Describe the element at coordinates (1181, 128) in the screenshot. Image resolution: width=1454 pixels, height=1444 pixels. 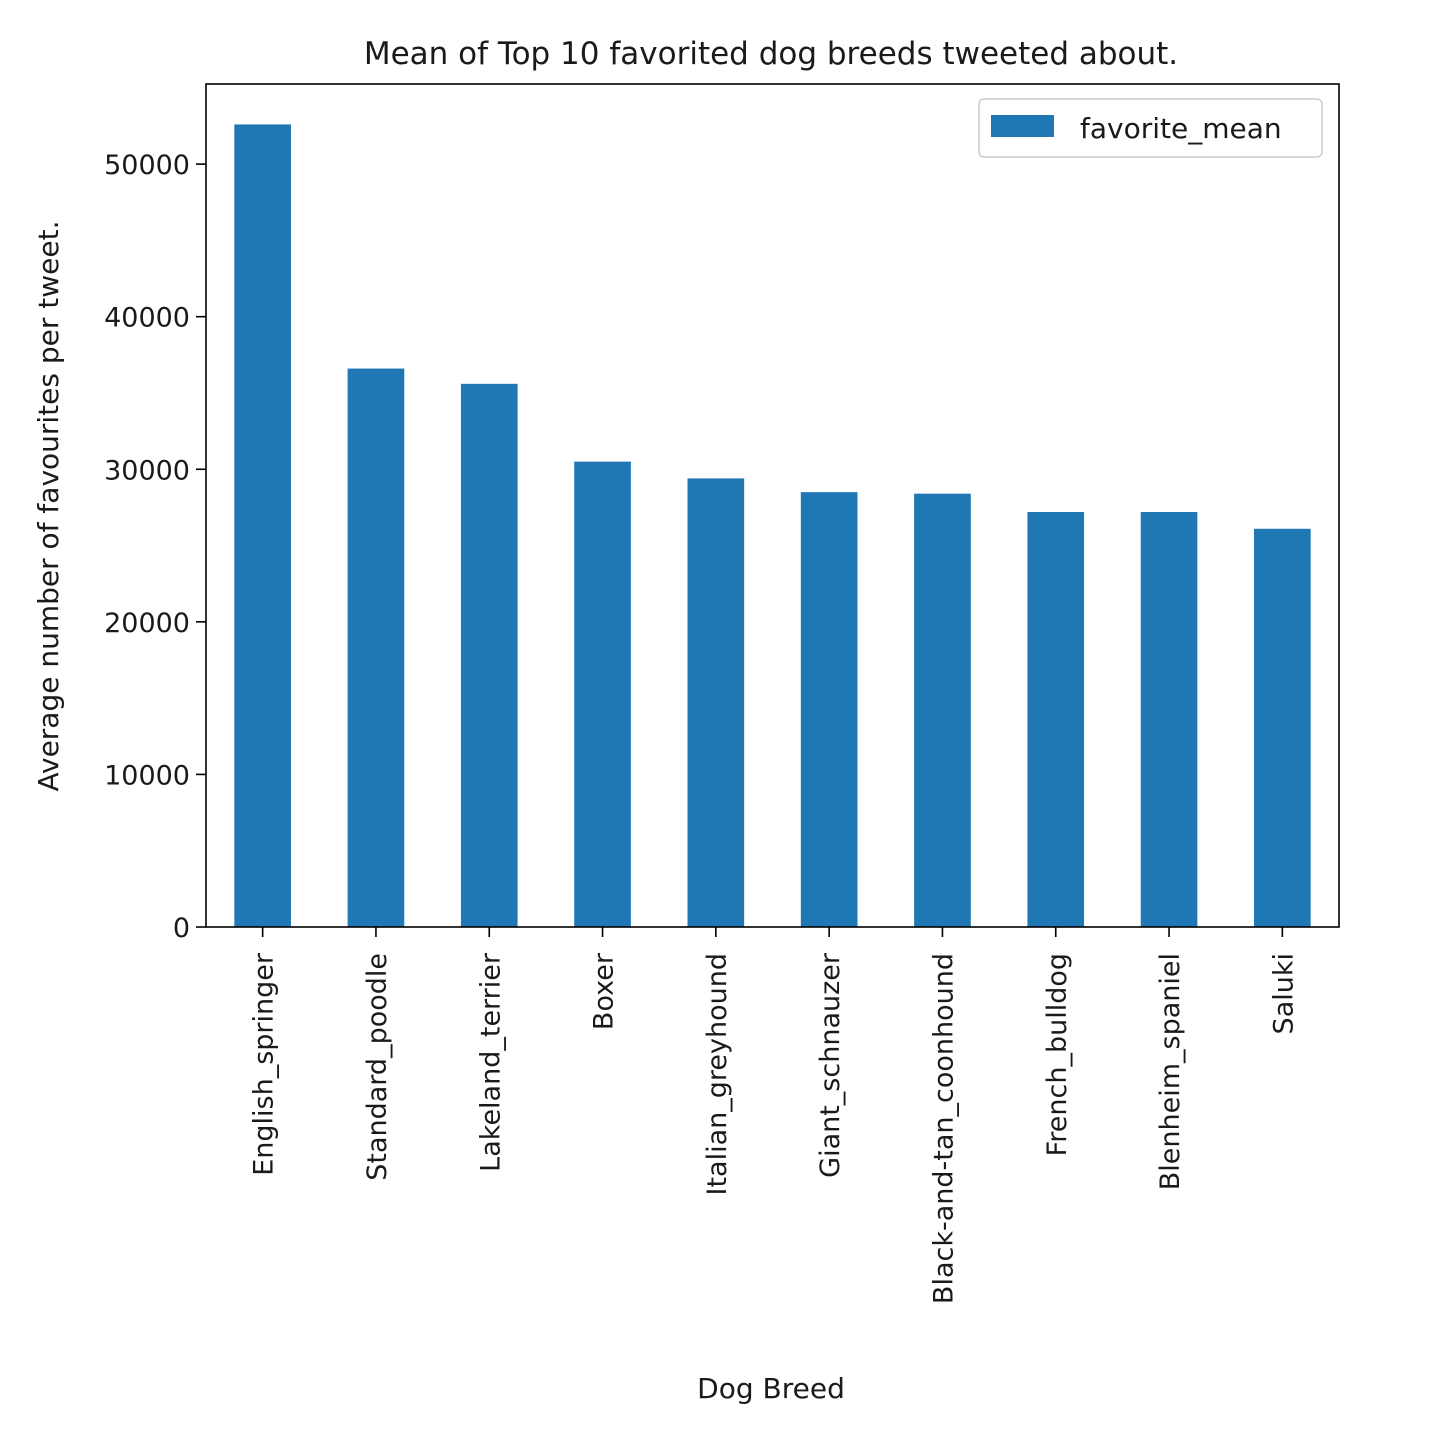
I see `legend-label: favorite_mean` at that location.